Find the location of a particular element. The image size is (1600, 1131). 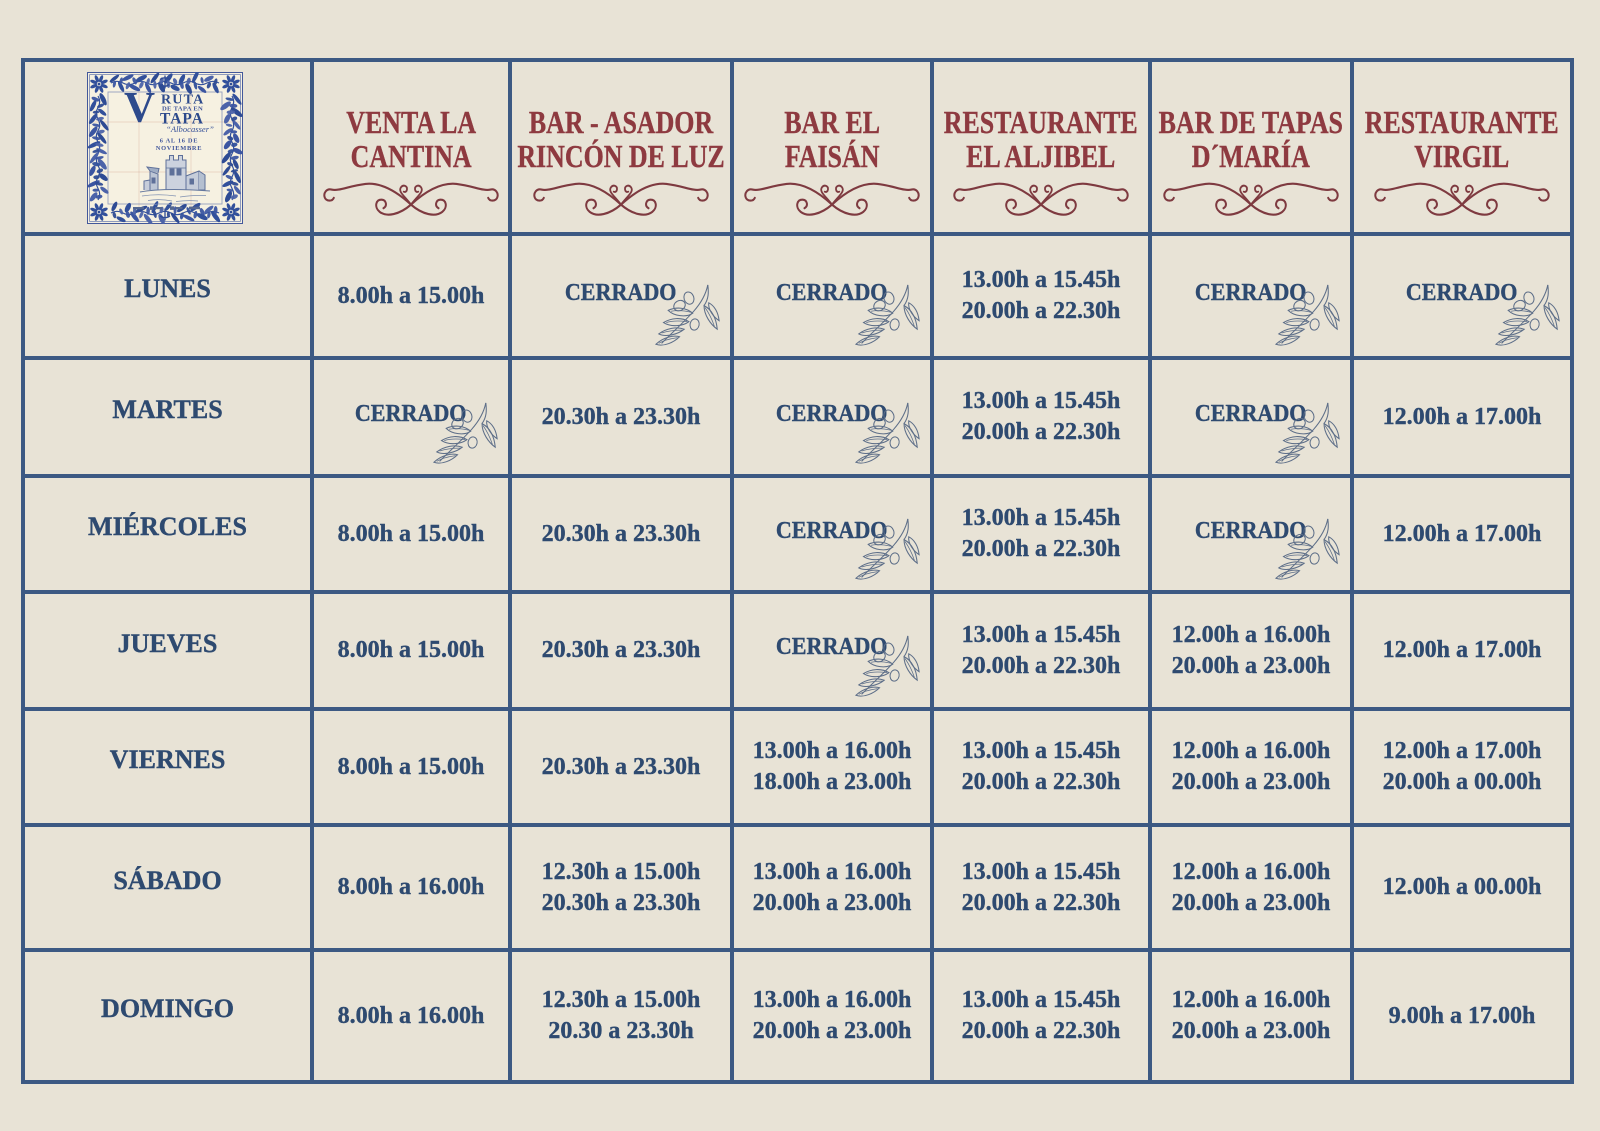

svg-text: DE TAPA EN is located at coordinates (182, 109).